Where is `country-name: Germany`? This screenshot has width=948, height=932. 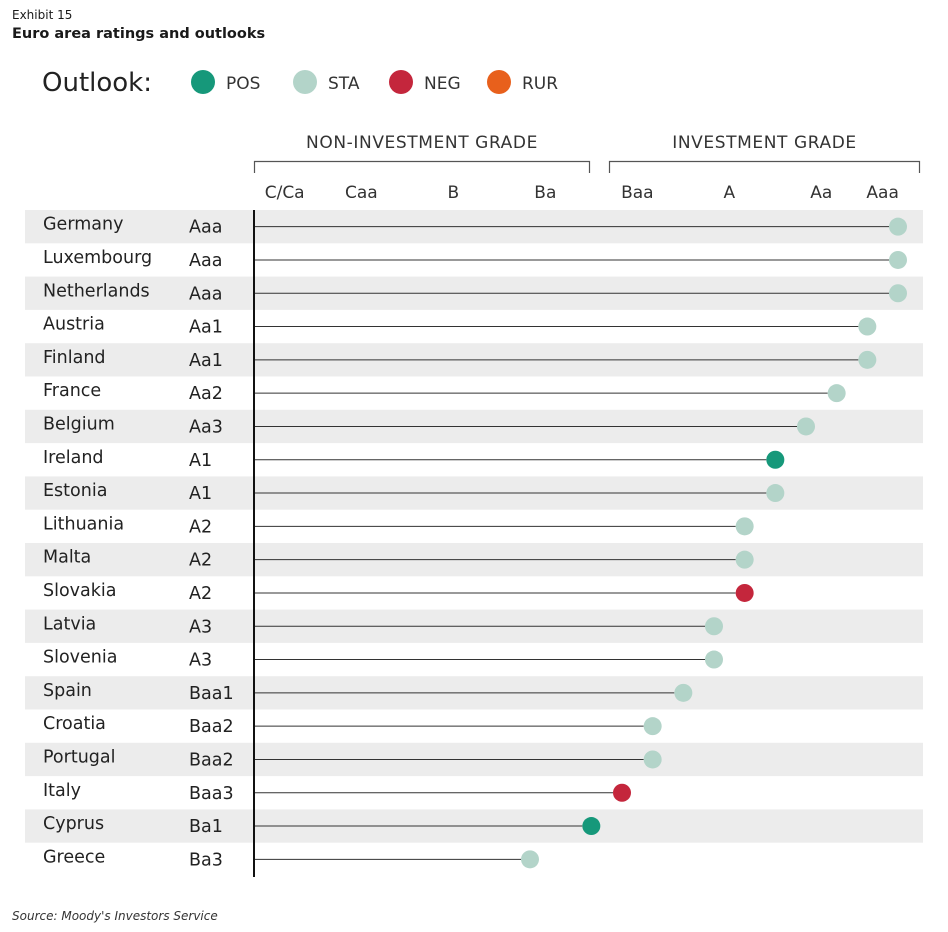
country-name: Germany is located at coordinates (83, 225).